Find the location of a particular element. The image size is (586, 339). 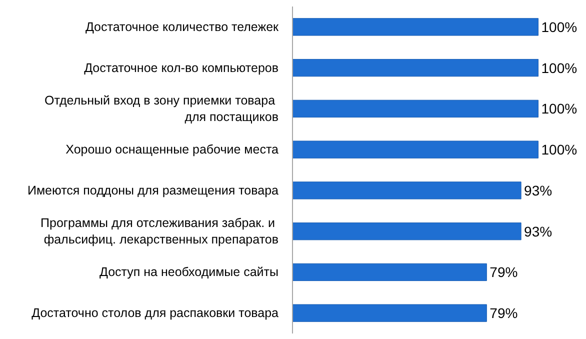

y-tick-label: Достаточное количество тележек is located at coordinates (182, 27).